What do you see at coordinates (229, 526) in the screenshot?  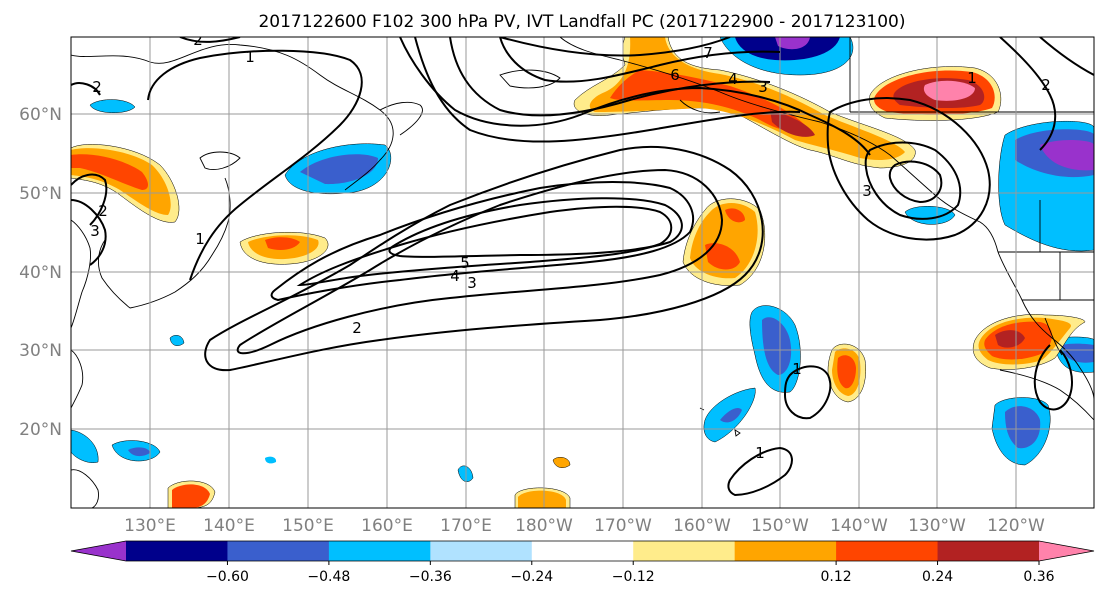 I see `lon-label: 140°E` at bounding box center [229, 526].